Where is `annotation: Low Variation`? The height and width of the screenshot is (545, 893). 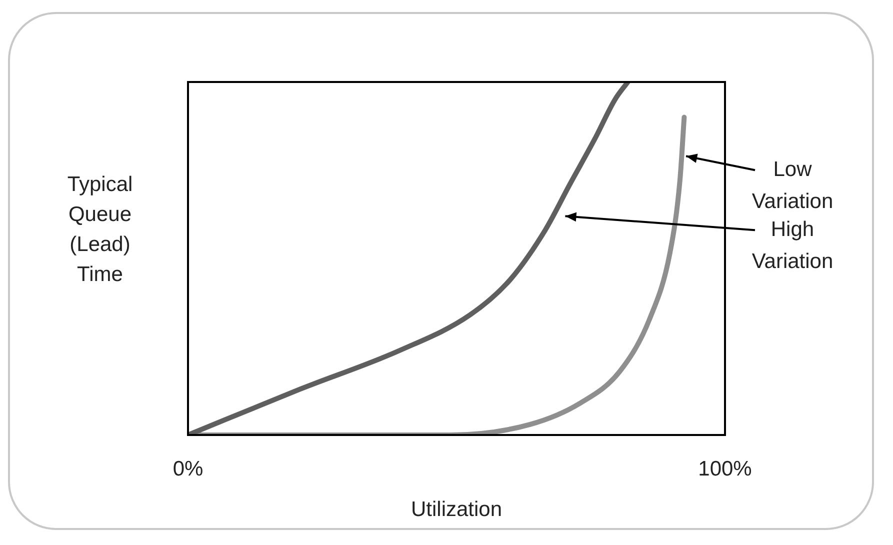
annotation: Low Variation is located at coordinates (792, 186).